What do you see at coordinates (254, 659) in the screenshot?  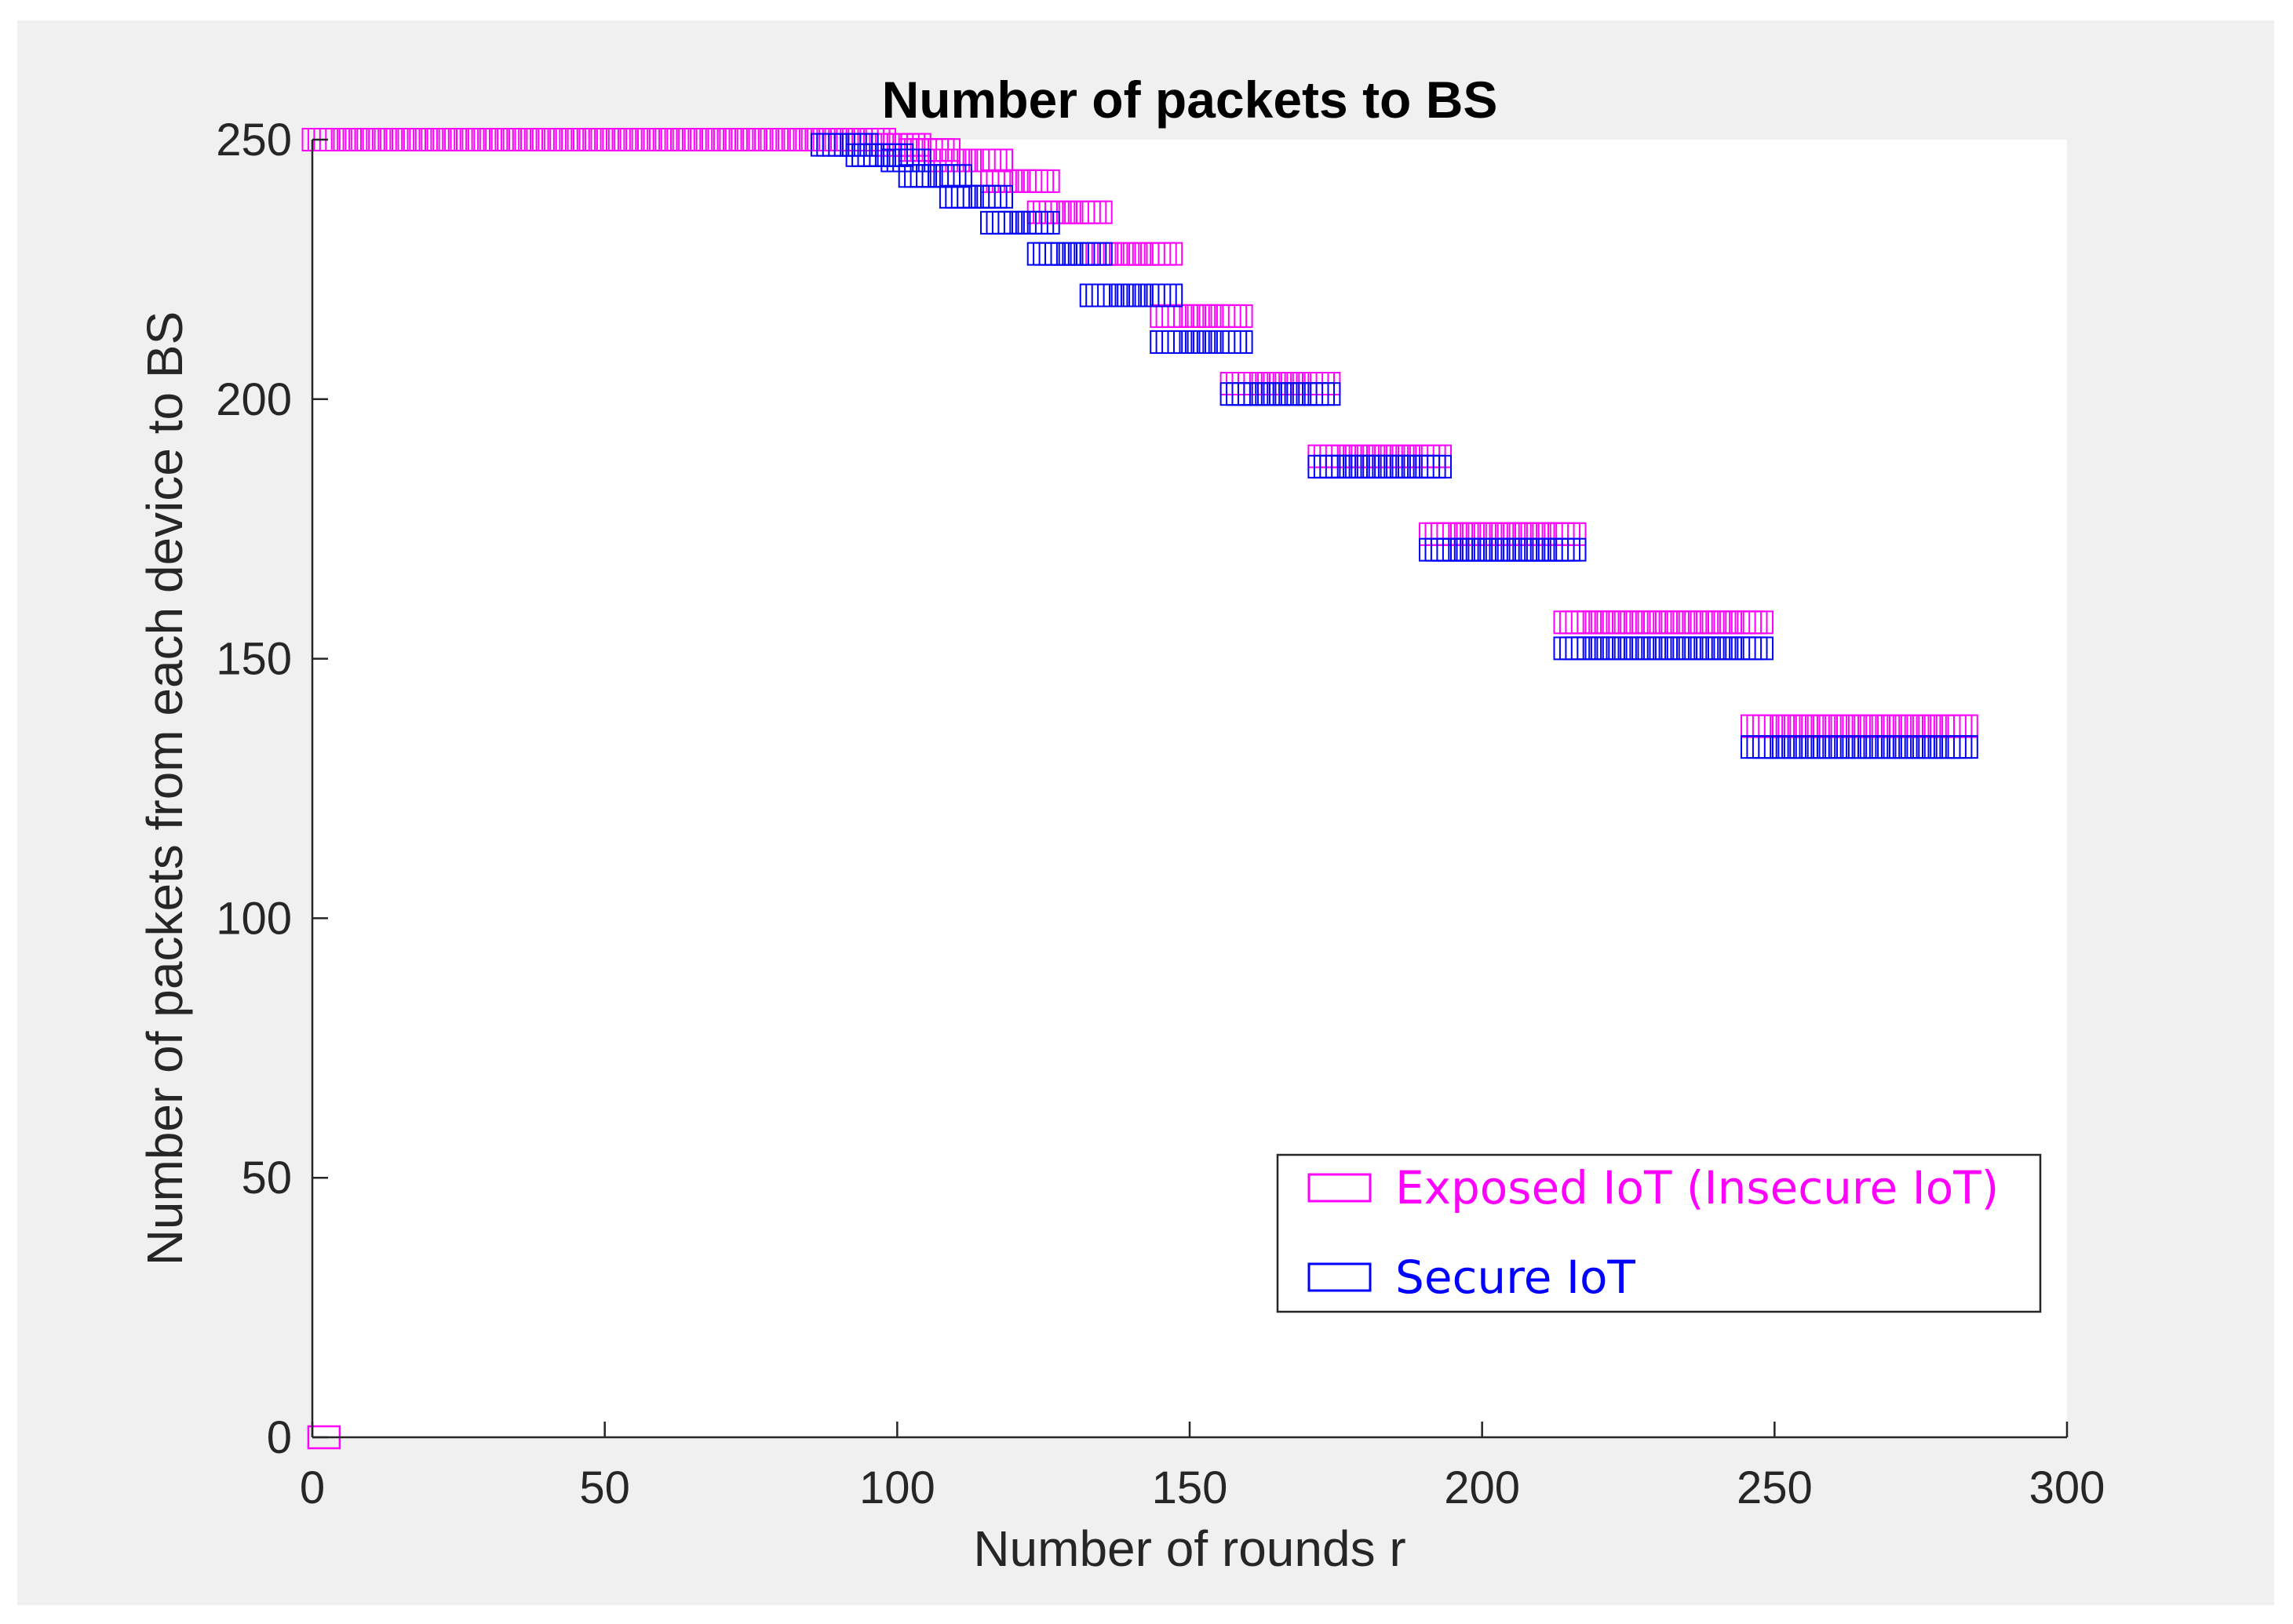 I see `y-tick-label: 150` at bounding box center [254, 659].